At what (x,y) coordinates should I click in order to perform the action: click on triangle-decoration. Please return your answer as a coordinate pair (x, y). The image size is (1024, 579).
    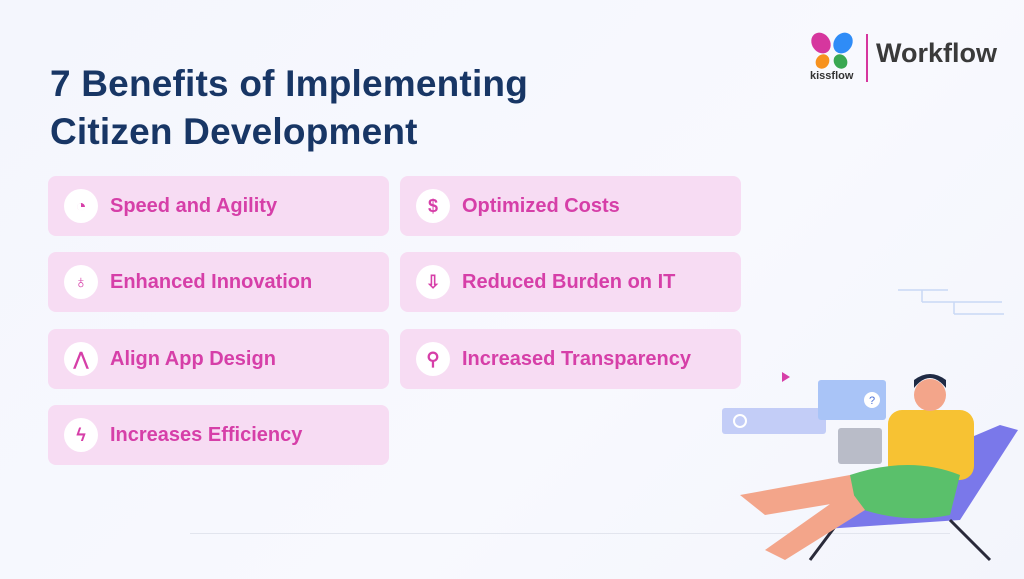
    Looking at the image, I should click on (786, 377).